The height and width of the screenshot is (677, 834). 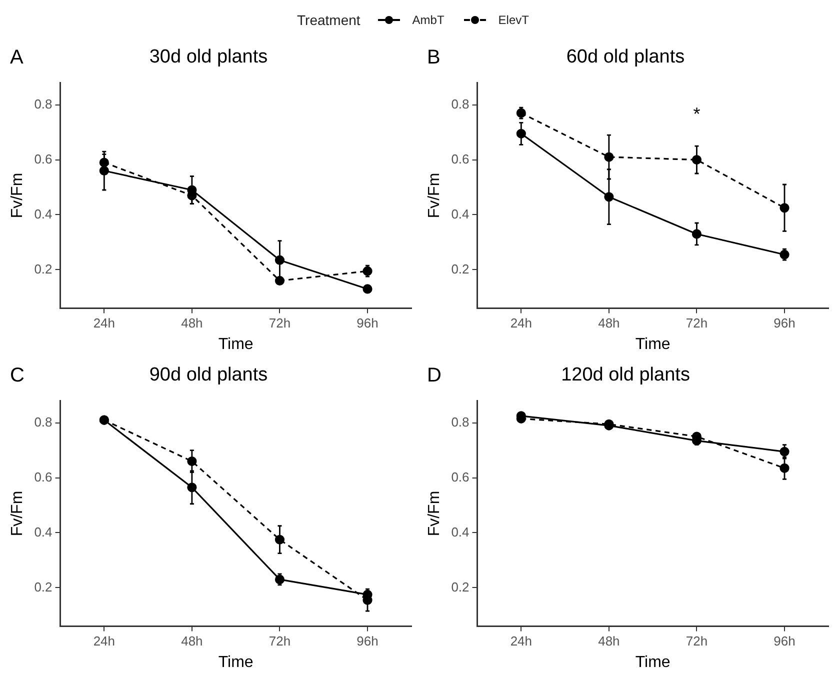 I want to click on text: A, so click(x=17, y=57).